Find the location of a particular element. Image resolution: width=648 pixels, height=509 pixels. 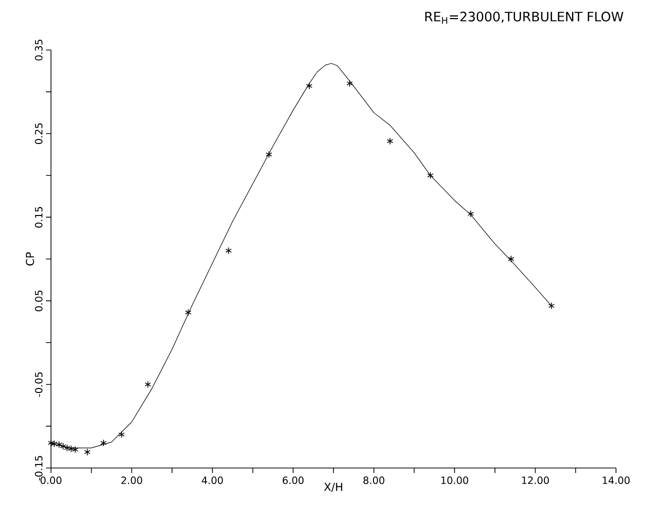

x-tick-label: 12.00 is located at coordinates (535, 480).